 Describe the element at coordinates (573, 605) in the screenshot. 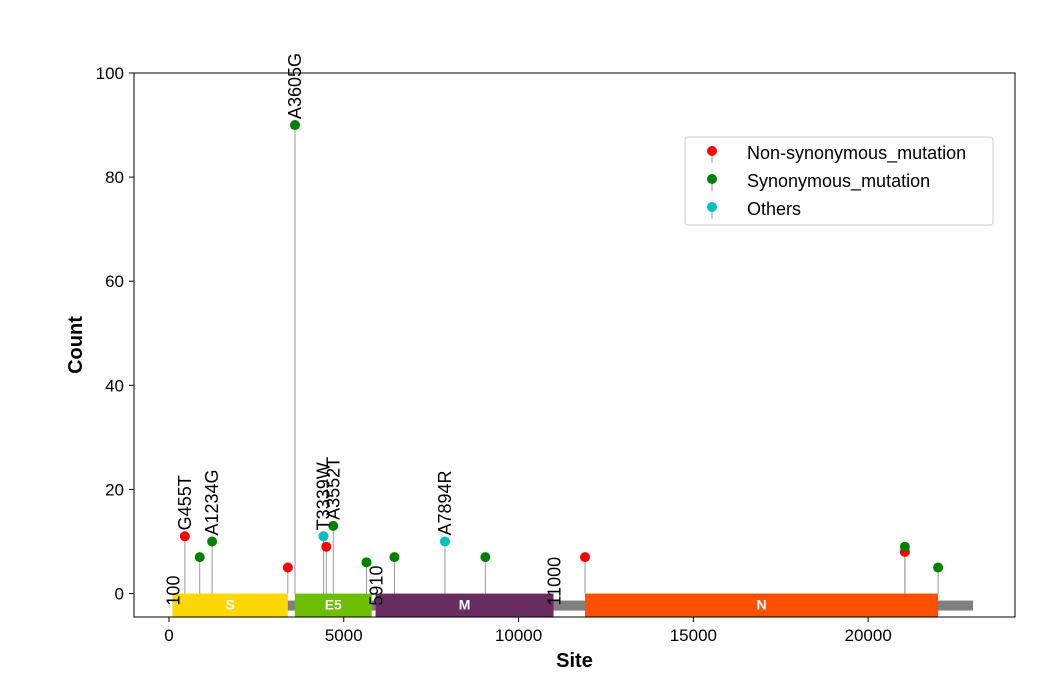

I see `genome-backbone` at that location.